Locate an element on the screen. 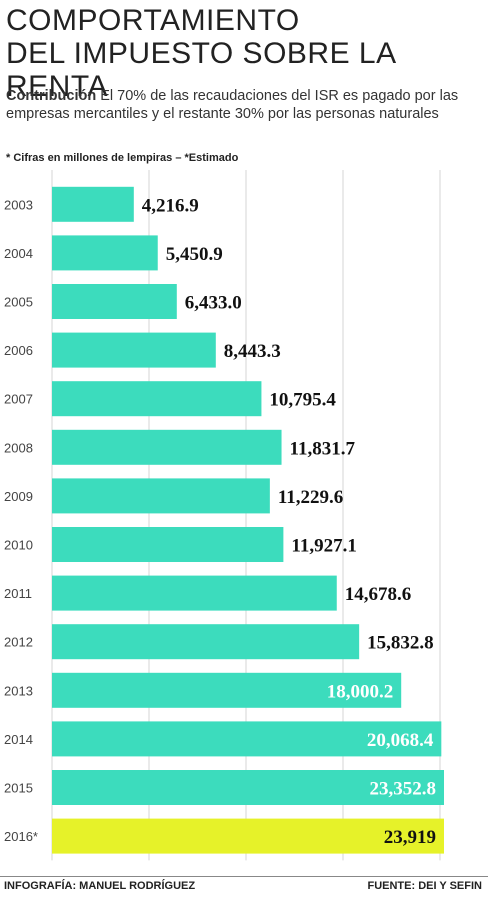  title-line-2: DEL IMPUESTO SOBRE LA RENTA is located at coordinates (200, 70).